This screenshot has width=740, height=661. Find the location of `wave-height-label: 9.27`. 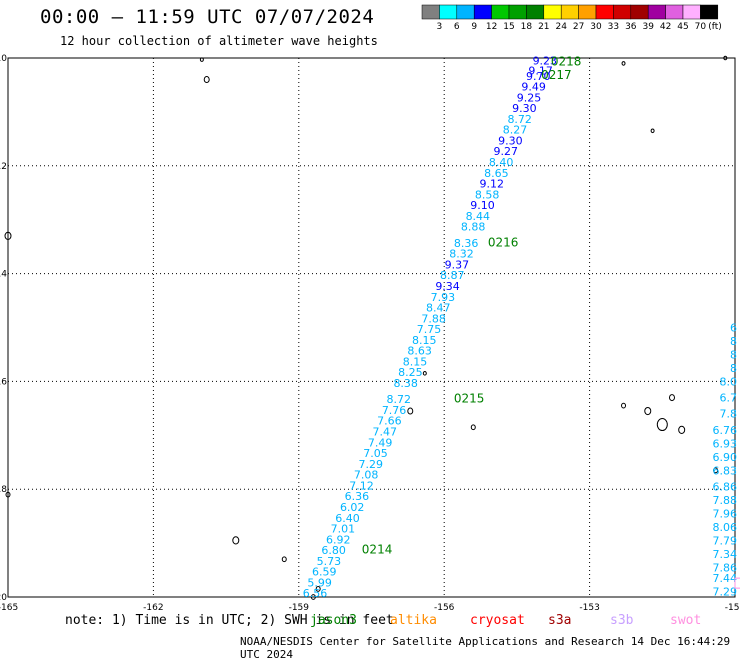

wave-height-label: 9.27 is located at coordinates (505, 151).